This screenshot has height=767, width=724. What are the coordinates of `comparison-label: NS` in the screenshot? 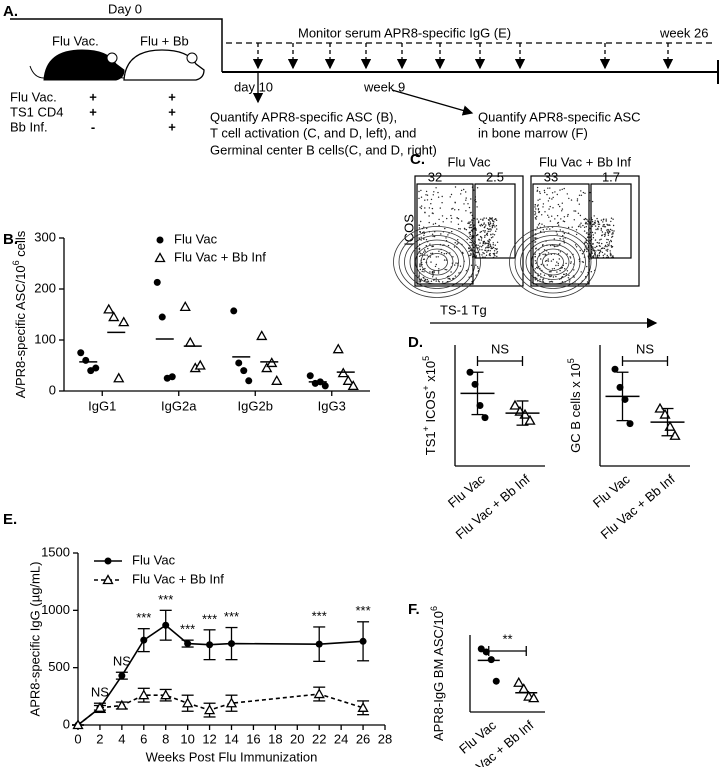 It's located at (500, 348).